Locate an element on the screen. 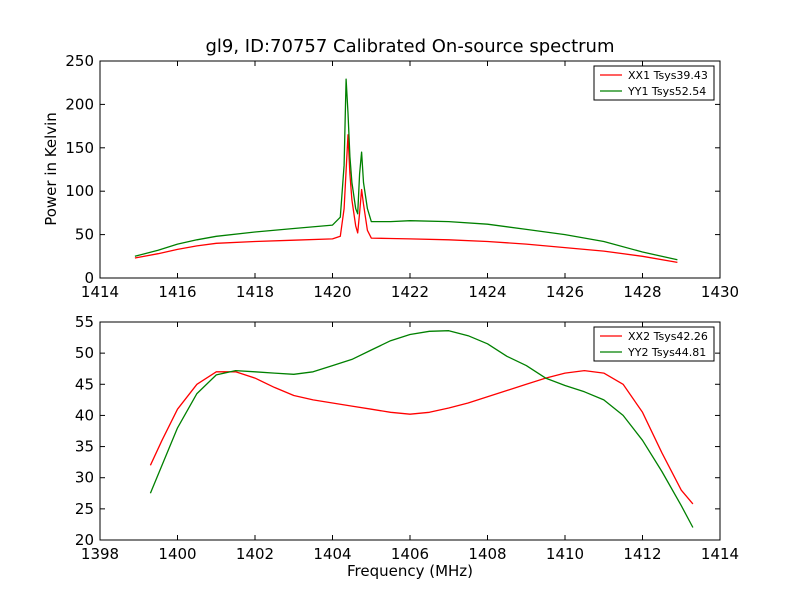 The width and height of the screenshot is (800, 600). bottom-legend-box is located at coordinates (654, 344).